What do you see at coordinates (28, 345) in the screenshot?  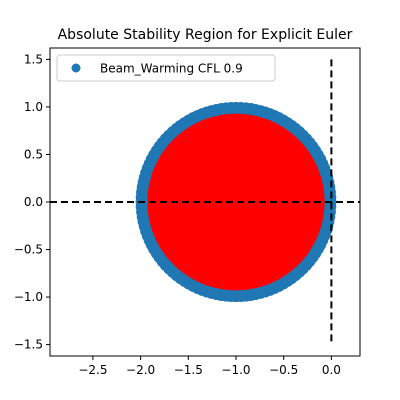 I see `y-tick-label: −1.5` at bounding box center [28, 345].